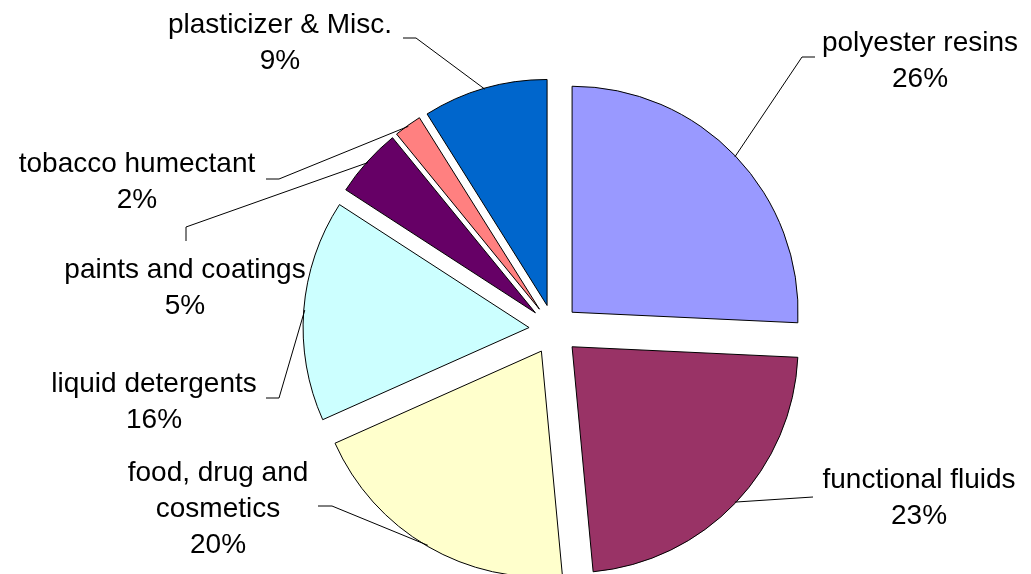  Describe the element at coordinates (920, 77) in the screenshot. I see `data-label: 26%` at that location.